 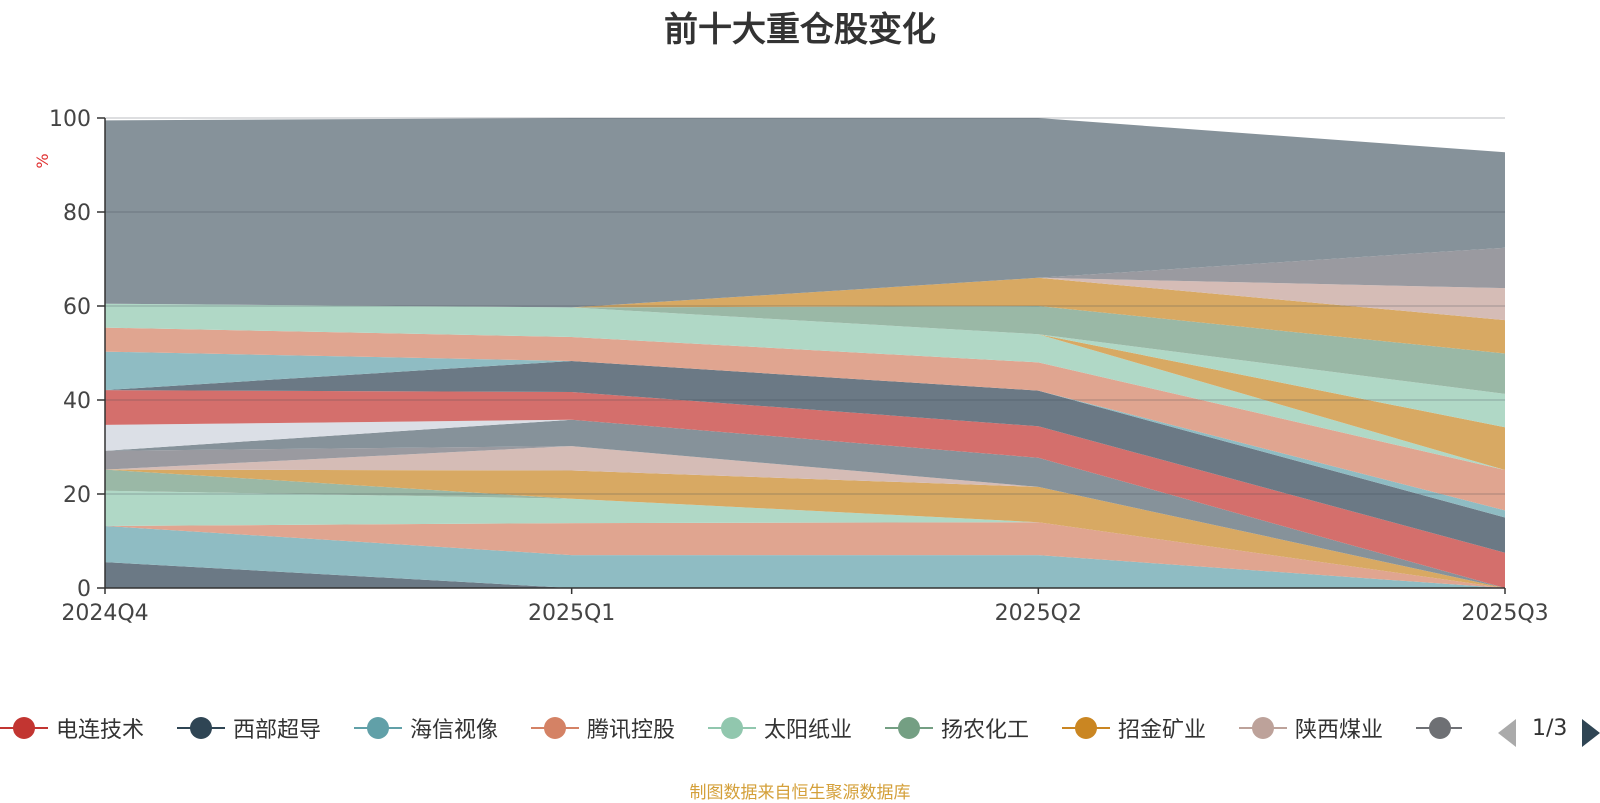 I want to click on legend-label: 太阳纸业, so click(x=808, y=730).